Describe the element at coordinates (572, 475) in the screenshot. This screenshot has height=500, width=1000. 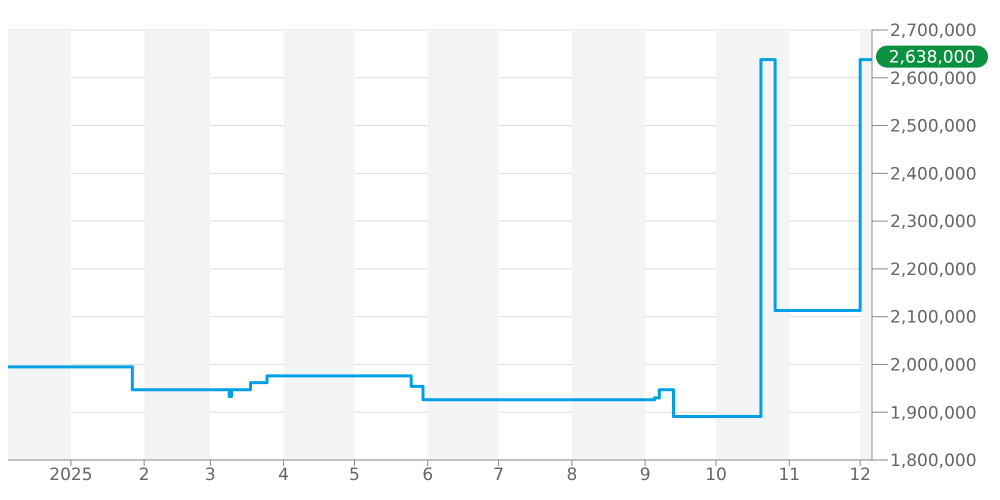
I see `x-tick-label: 8` at that location.